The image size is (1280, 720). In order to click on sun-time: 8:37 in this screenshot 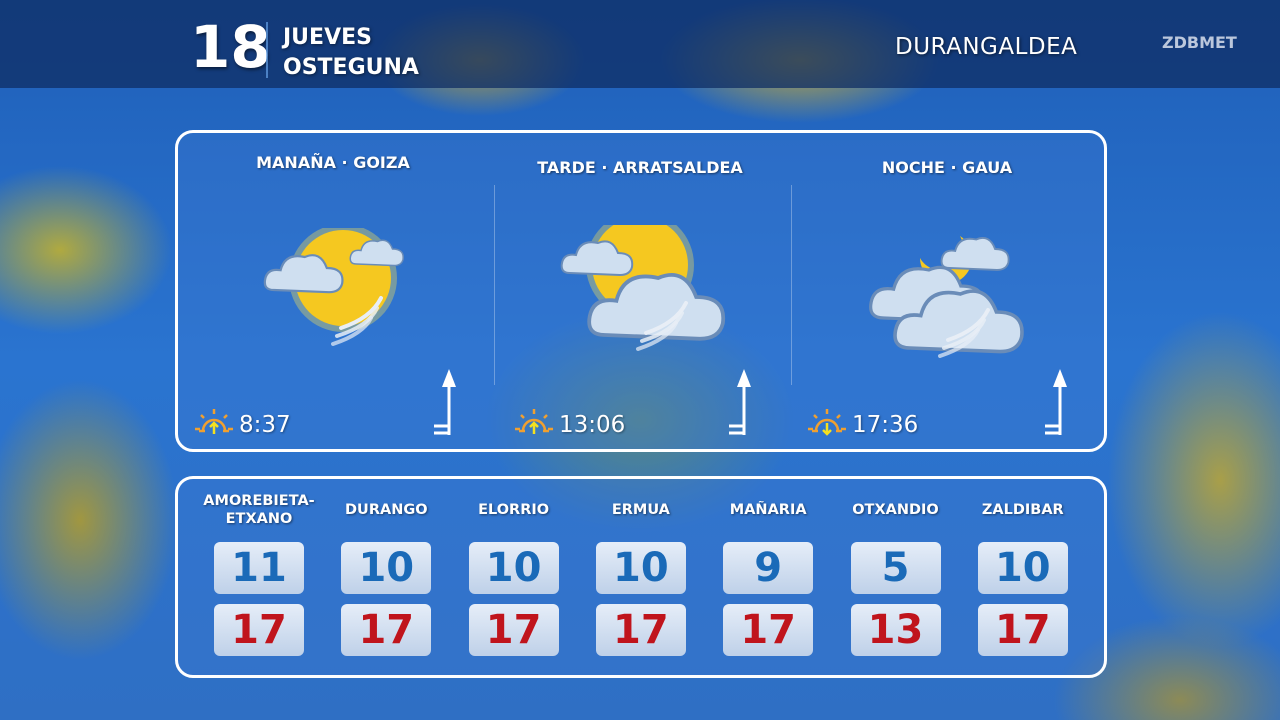, I will do `click(243, 425)`.